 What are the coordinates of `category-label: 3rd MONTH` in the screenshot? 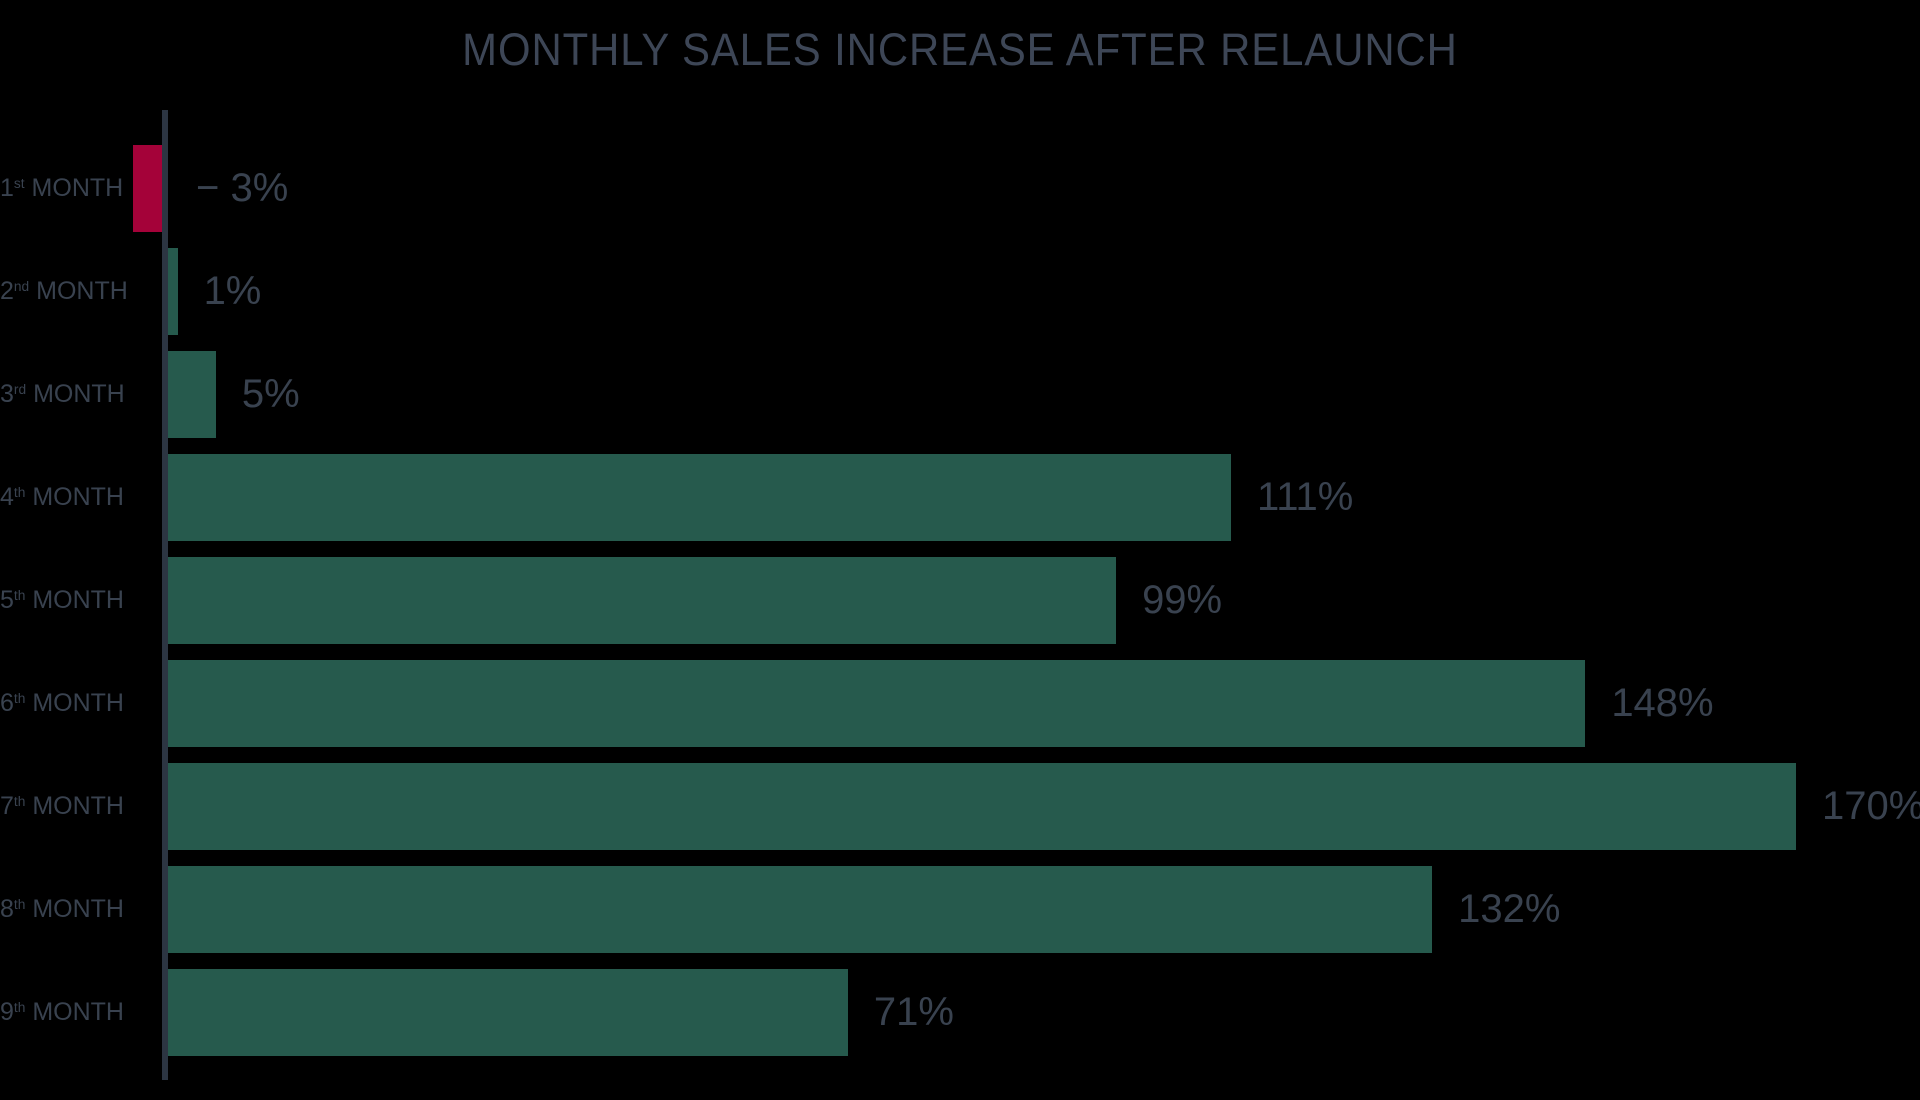 It's located at (62, 394).